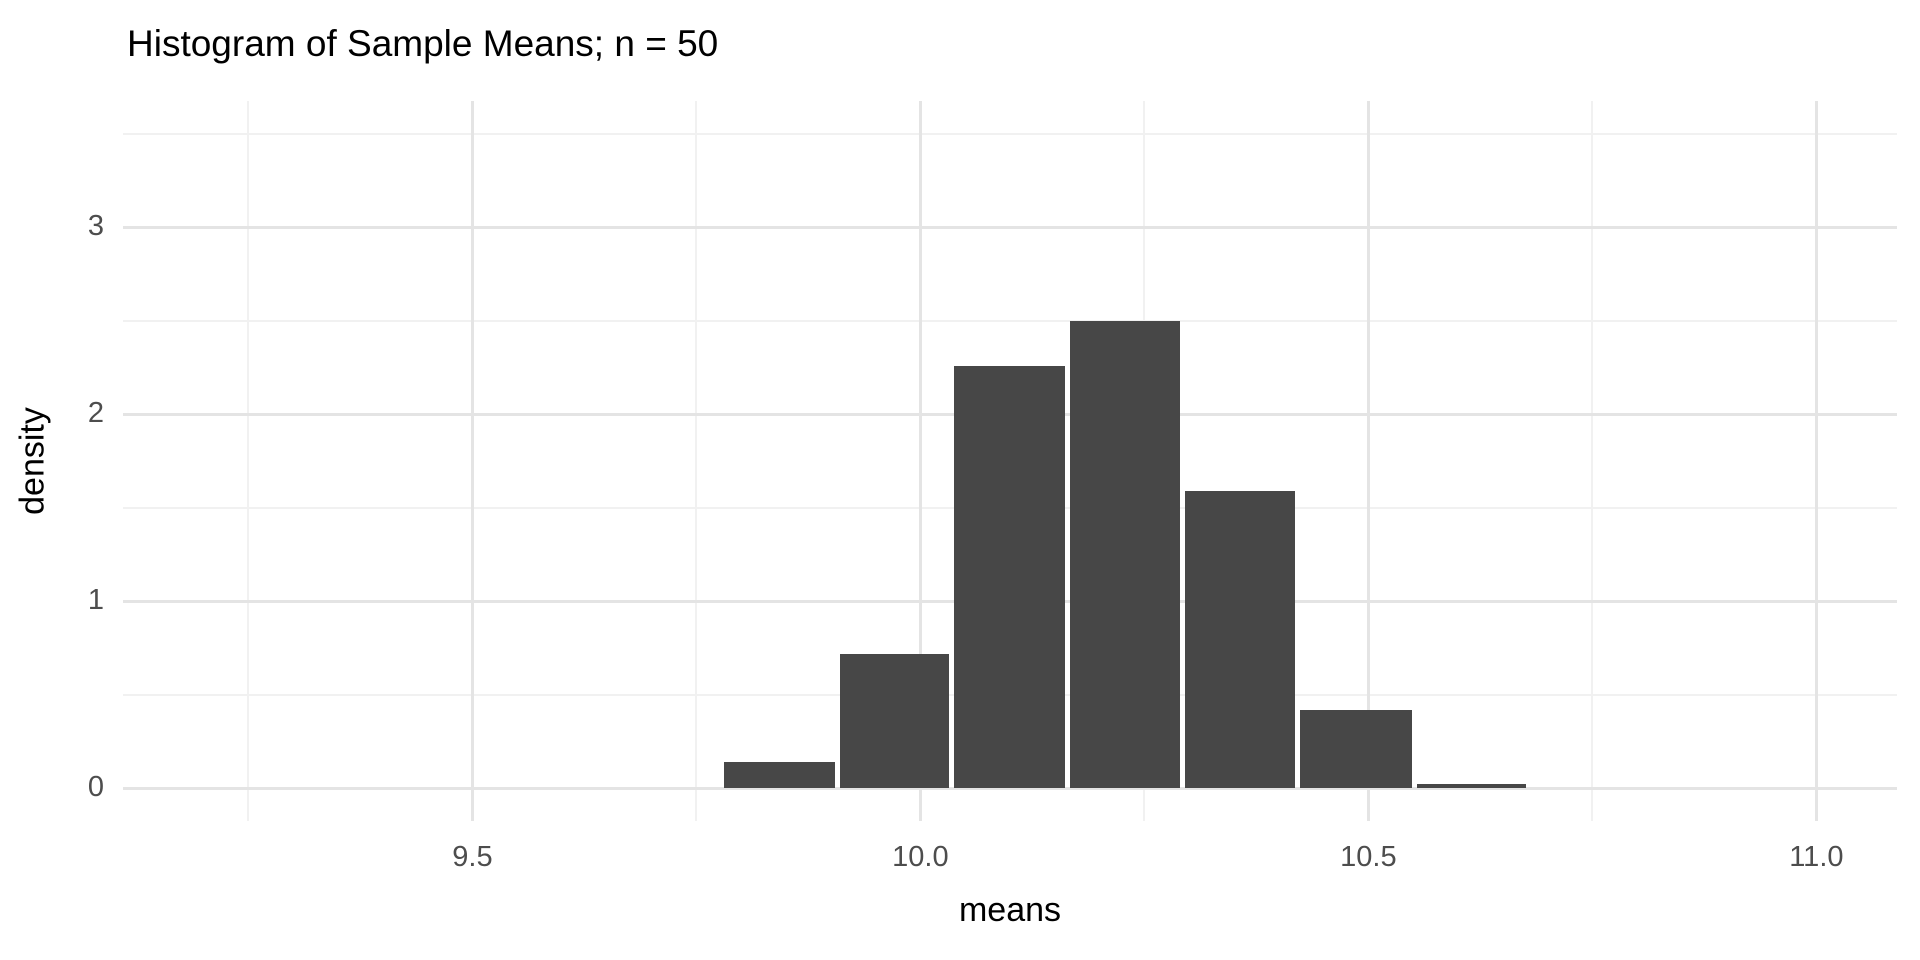 The image size is (1920, 960). I want to click on x-tick-label: 10.5, so click(1368, 857).